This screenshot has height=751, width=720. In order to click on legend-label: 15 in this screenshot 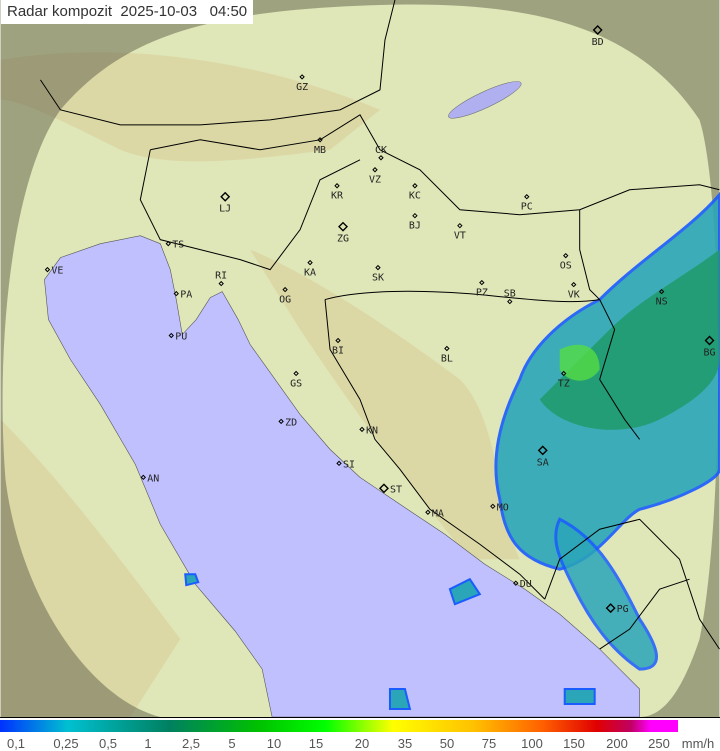, I will do `click(316, 743)`.